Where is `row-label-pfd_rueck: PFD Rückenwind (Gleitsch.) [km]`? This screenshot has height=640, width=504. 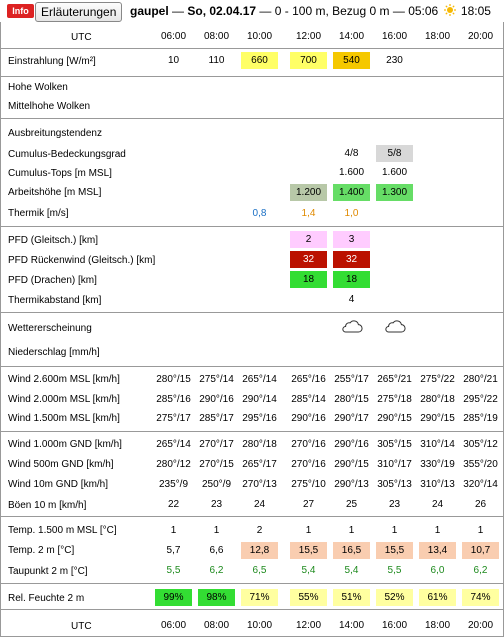 row-label-pfd_rueck: PFD Rückenwind (Gleitsch.) [km] is located at coordinates (82, 260).